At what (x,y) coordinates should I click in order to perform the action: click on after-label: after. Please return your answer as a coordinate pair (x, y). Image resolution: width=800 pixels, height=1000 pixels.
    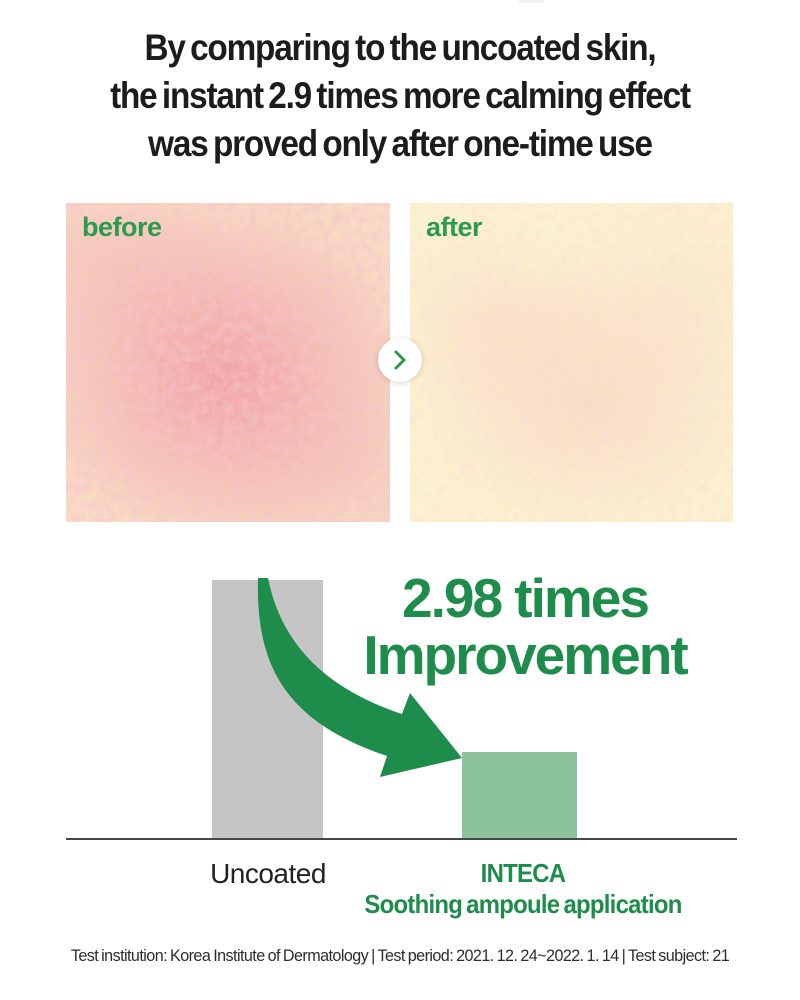
    Looking at the image, I should click on (454, 227).